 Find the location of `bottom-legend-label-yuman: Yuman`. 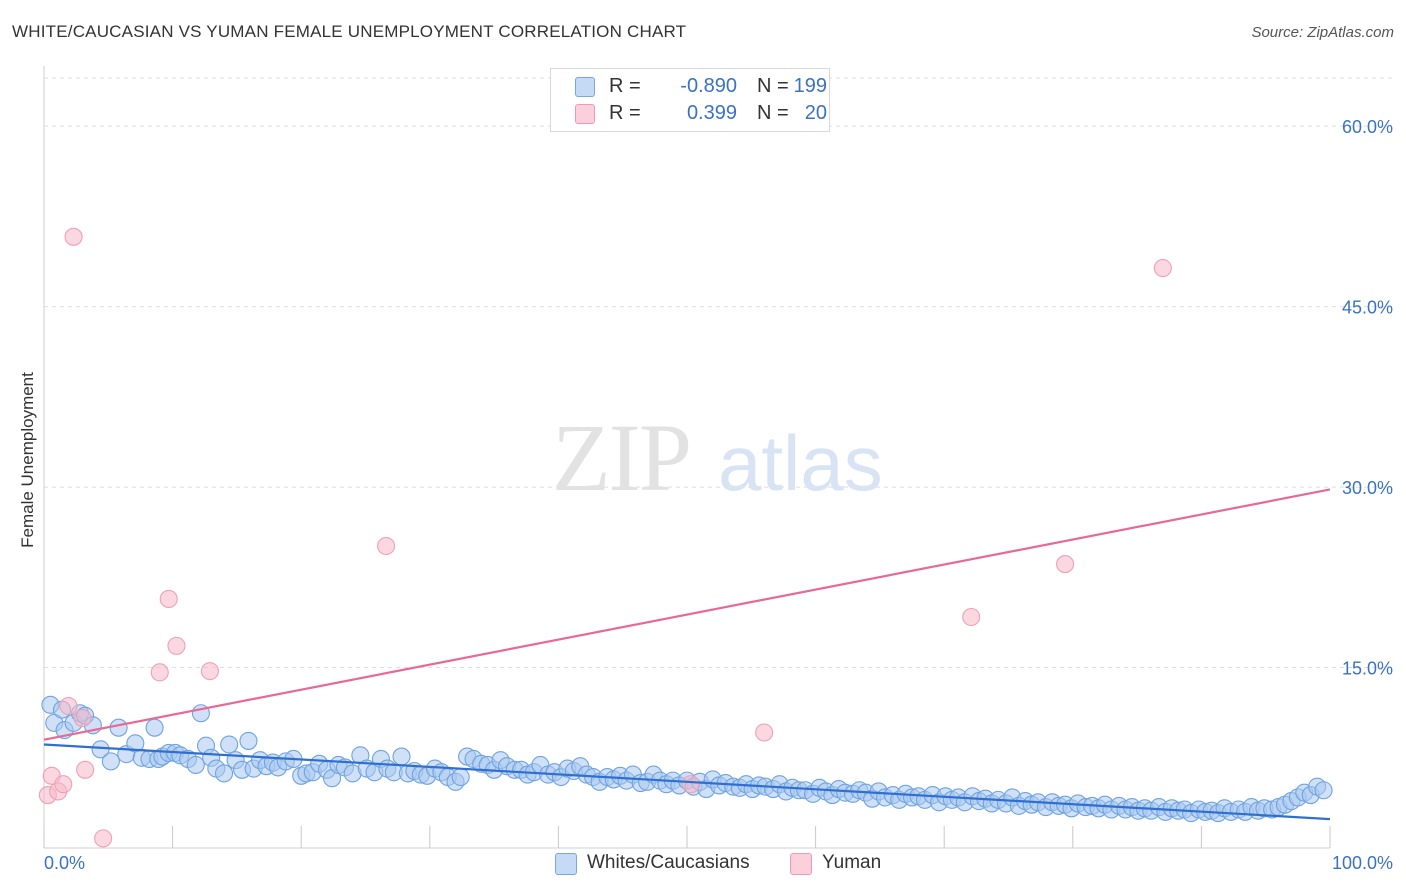

bottom-legend-label-yuman: Yuman is located at coordinates (852, 862).